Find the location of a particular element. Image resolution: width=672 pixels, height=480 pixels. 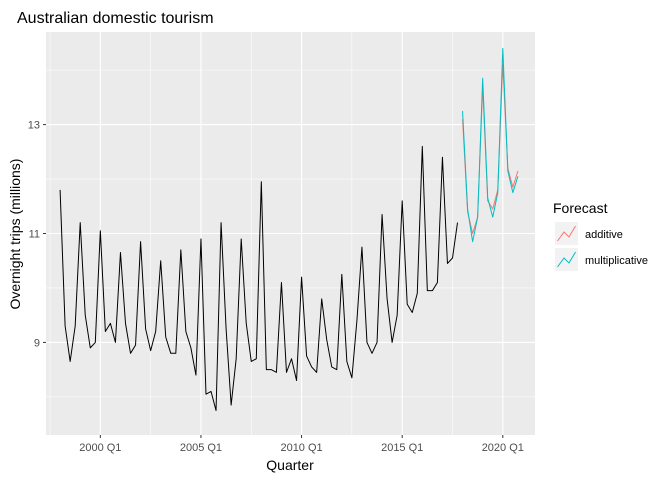

x-axis-title: Quarter is located at coordinates (290, 465).